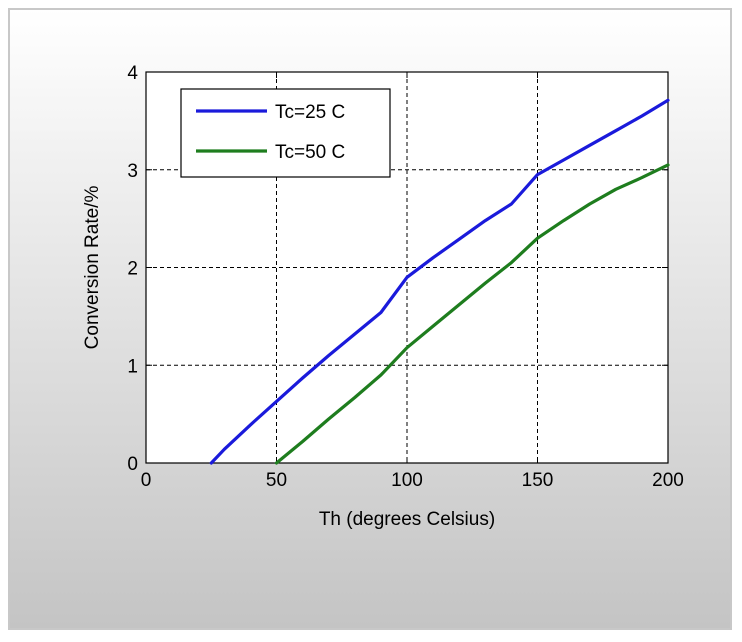  Describe the element at coordinates (276, 480) in the screenshot. I see `x-tick-label: 50` at that location.